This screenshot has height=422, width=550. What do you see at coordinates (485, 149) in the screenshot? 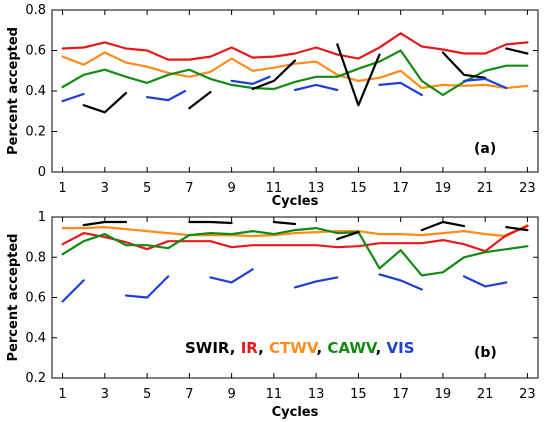
I see `panel-a-label: (a)` at bounding box center [485, 149].